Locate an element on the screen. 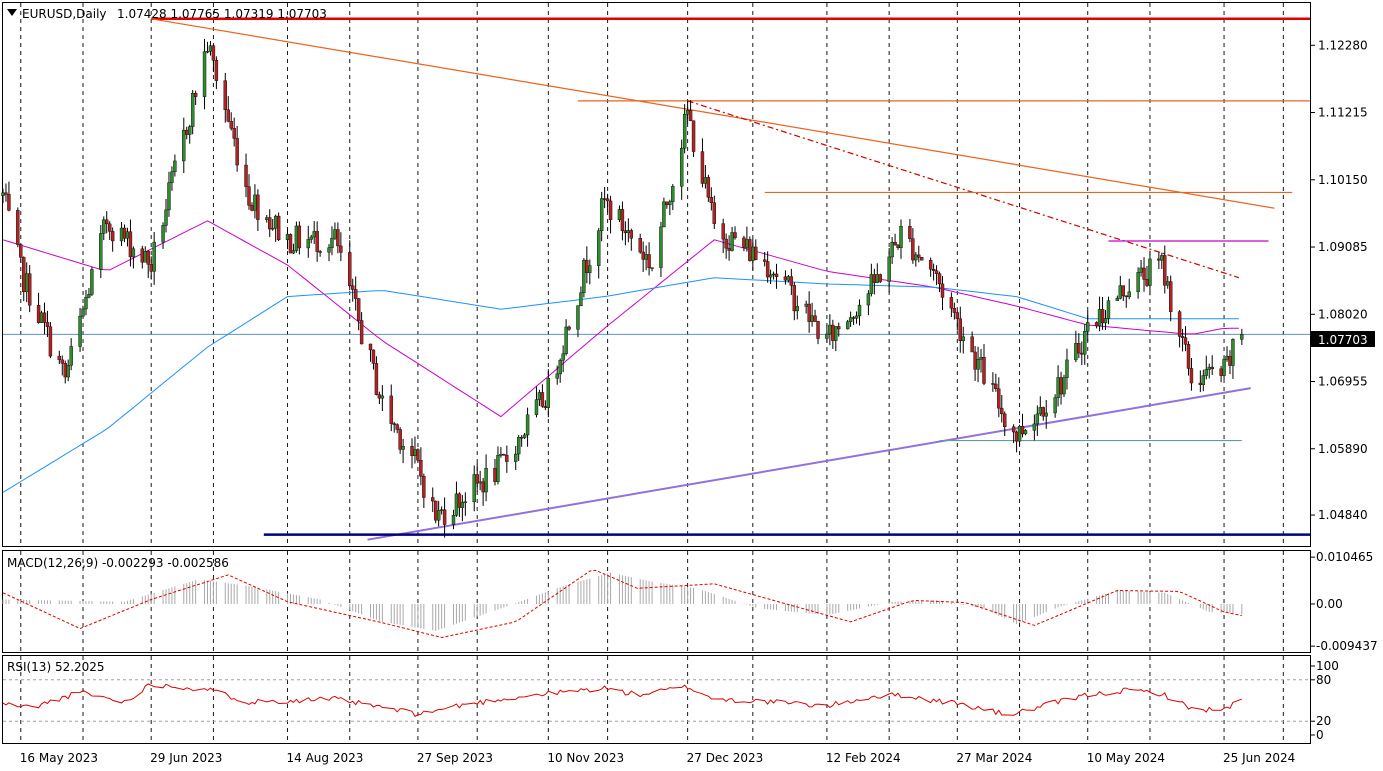 This screenshot has width=1383, height=771. collapse-triangle-icon is located at coordinates (12, 12).